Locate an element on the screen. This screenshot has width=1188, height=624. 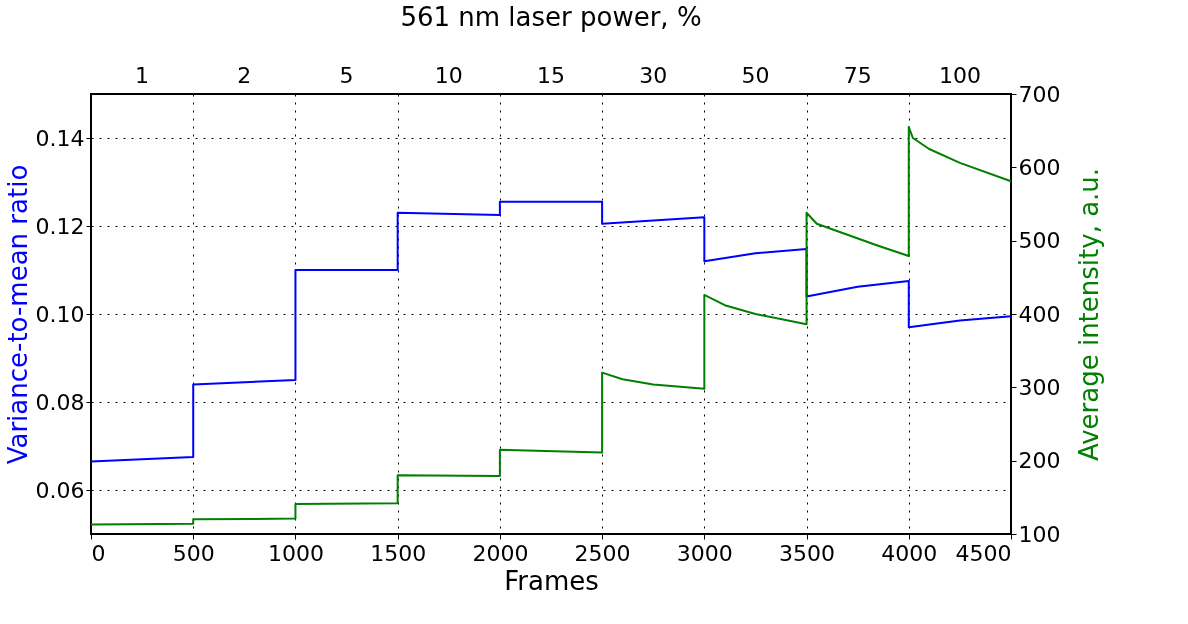
x-tick-label: 0 is located at coordinates (98, 553).